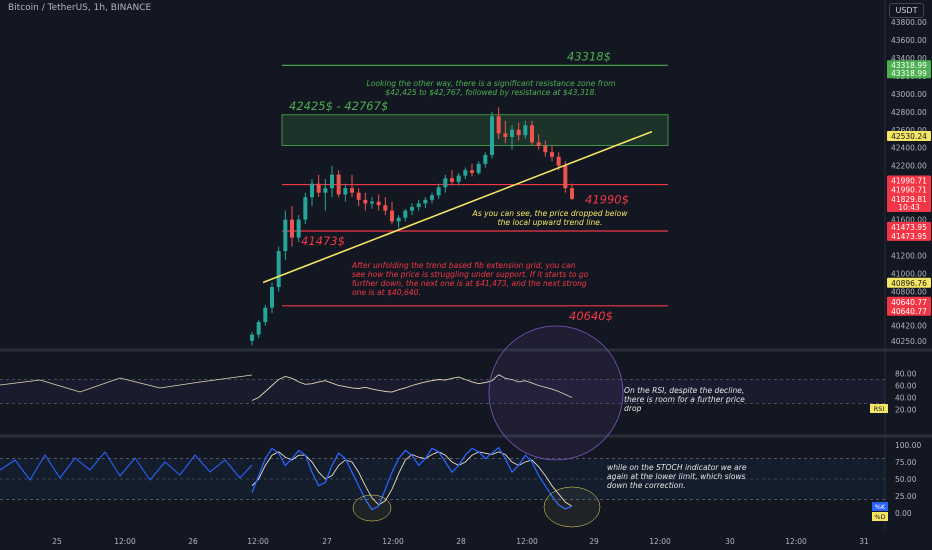  I want to click on price-tag-label: 42530.24, so click(909, 136).